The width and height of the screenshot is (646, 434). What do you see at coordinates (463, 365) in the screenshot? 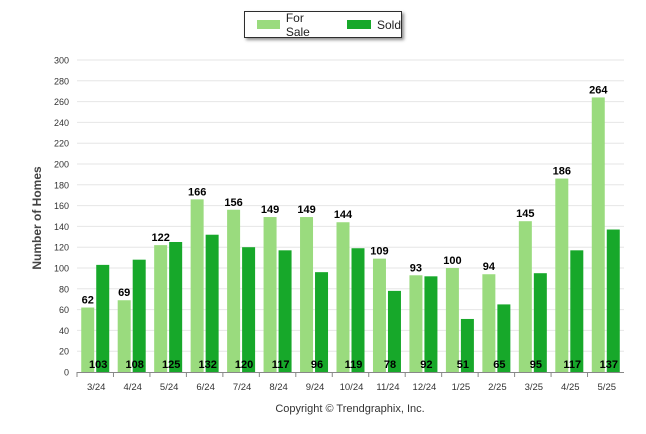
I see `data-label-sold: 51` at bounding box center [463, 365].